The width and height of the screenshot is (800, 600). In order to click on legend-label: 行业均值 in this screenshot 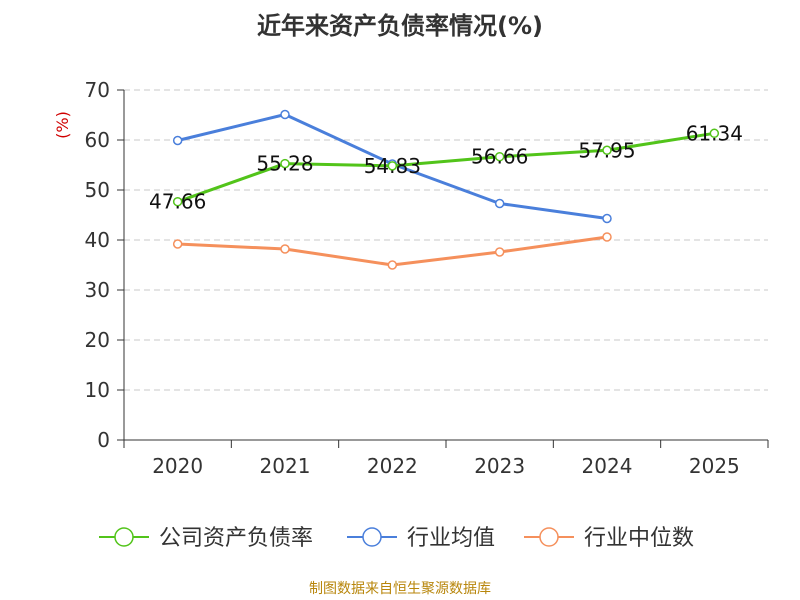, I will do `click(451, 538)`.